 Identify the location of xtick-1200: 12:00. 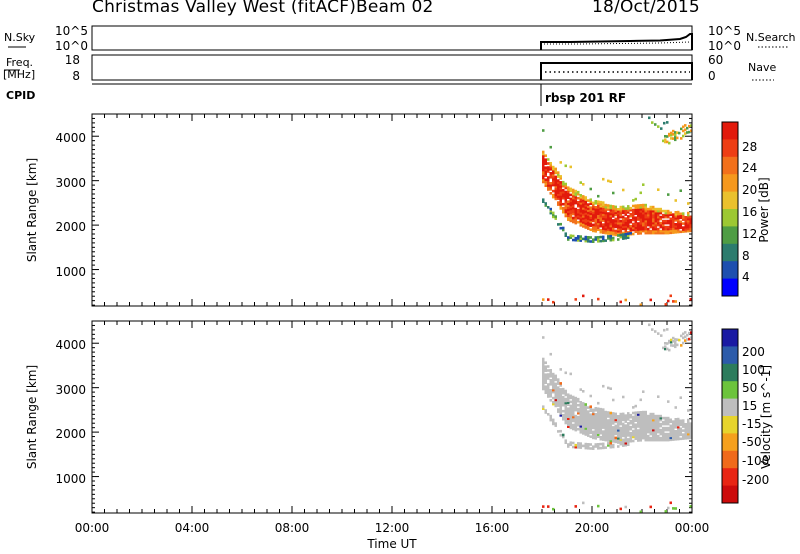
(392, 528).